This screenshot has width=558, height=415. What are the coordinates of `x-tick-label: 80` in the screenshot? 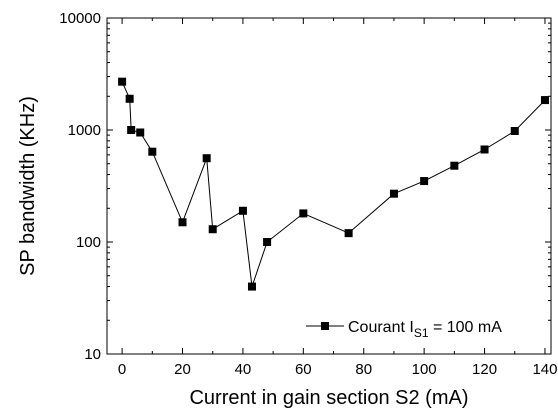 It's located at (363, 369).